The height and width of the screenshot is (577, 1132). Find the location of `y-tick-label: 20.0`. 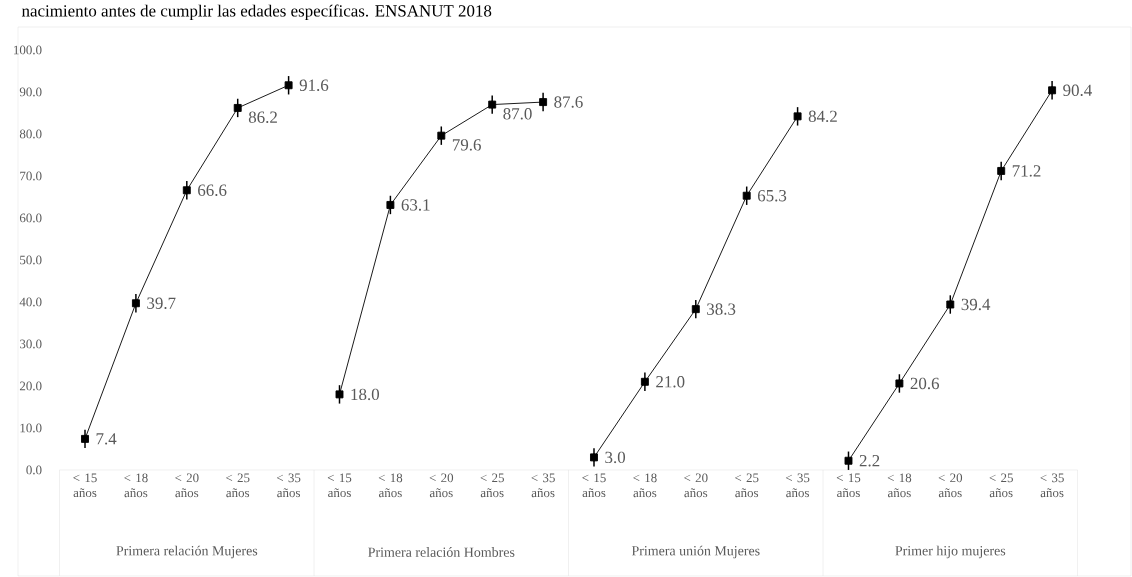

y-tick-label: 20.0 is located at coordinates (30, 386).